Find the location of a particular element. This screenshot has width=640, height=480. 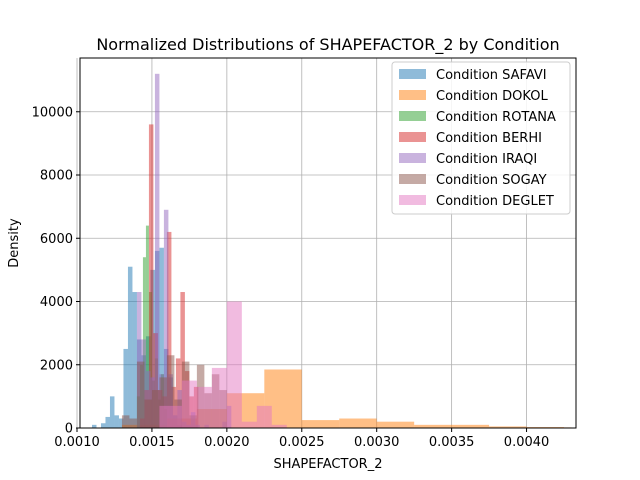

y-tick-label: 4000 is located at coordinates (56, 302).